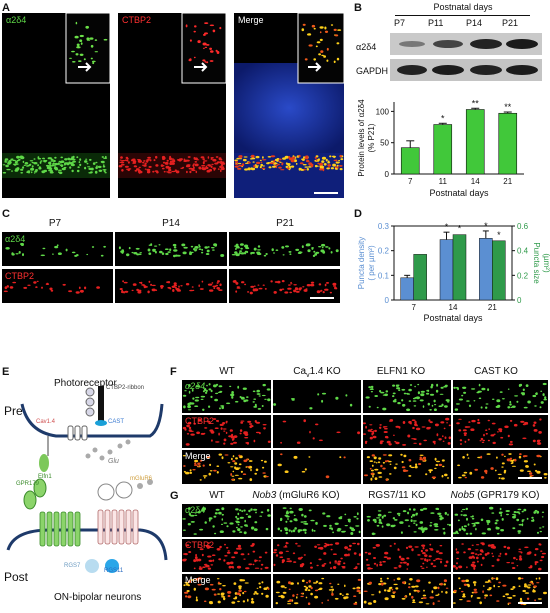  I want to click on a-ins-r-dot, so click(211, 61).